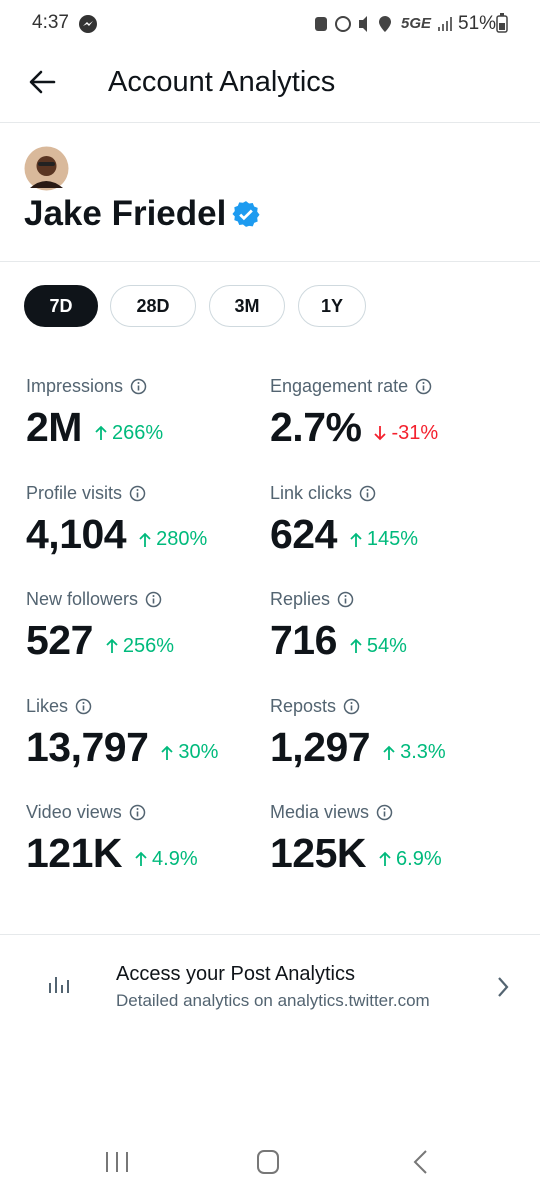  I want to click on metric-change-text: 54%, so click(386, 645).